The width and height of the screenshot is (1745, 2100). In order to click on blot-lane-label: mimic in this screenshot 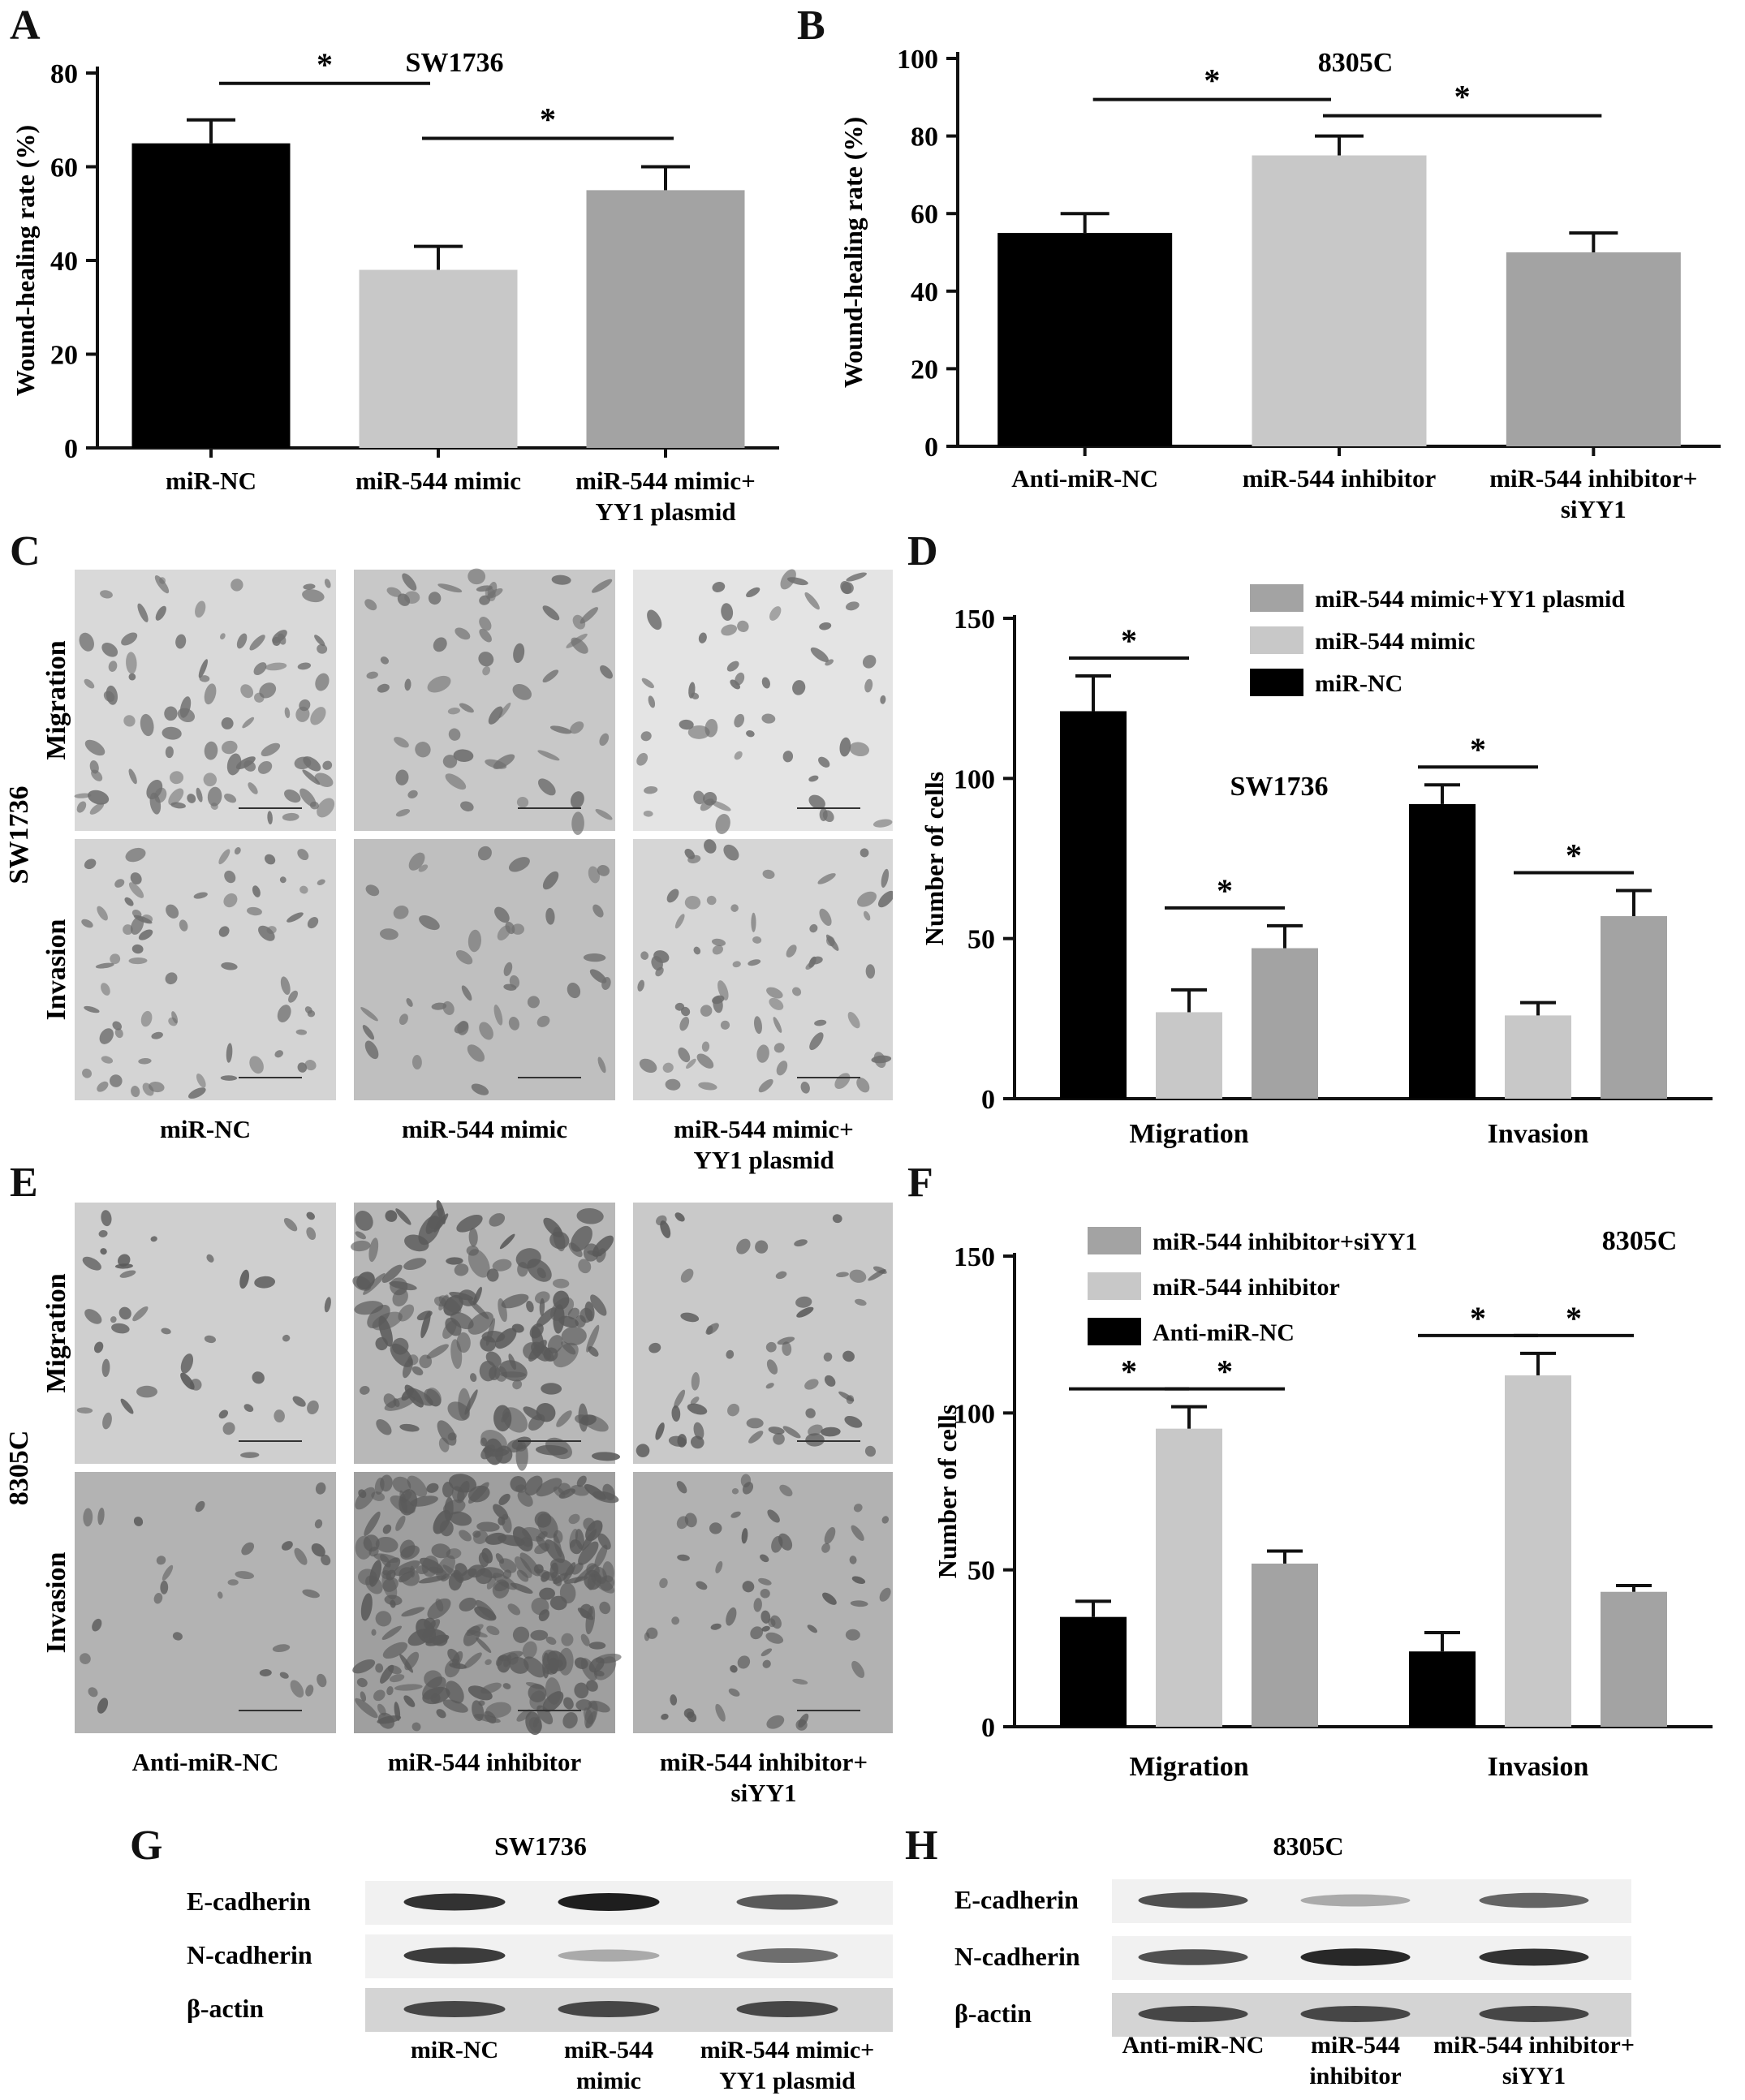, I will do `click(608, 2081)`.